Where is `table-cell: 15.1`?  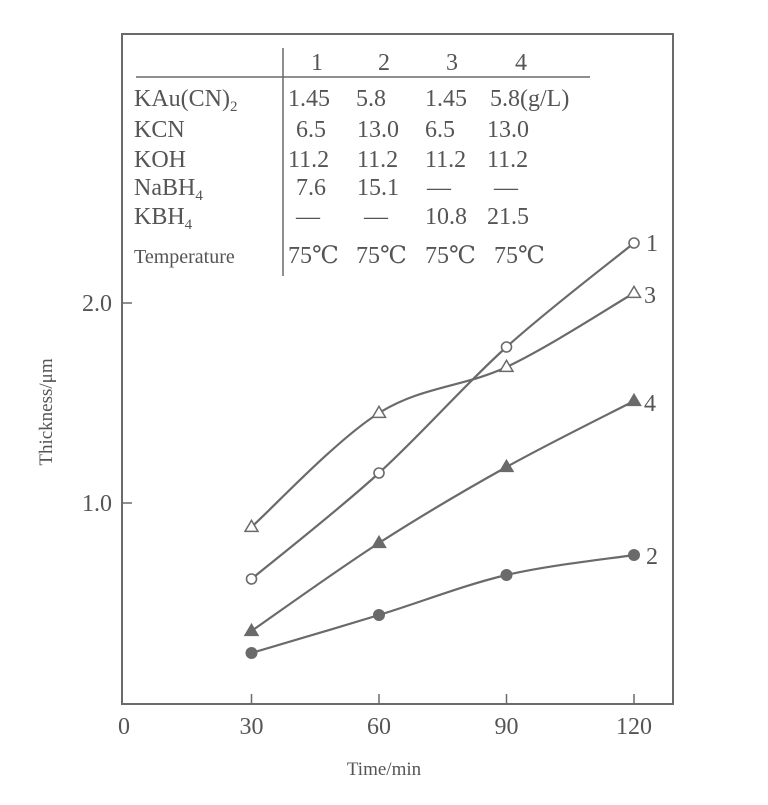 table-cell: 15.1 is located at coordinates (378, 188).